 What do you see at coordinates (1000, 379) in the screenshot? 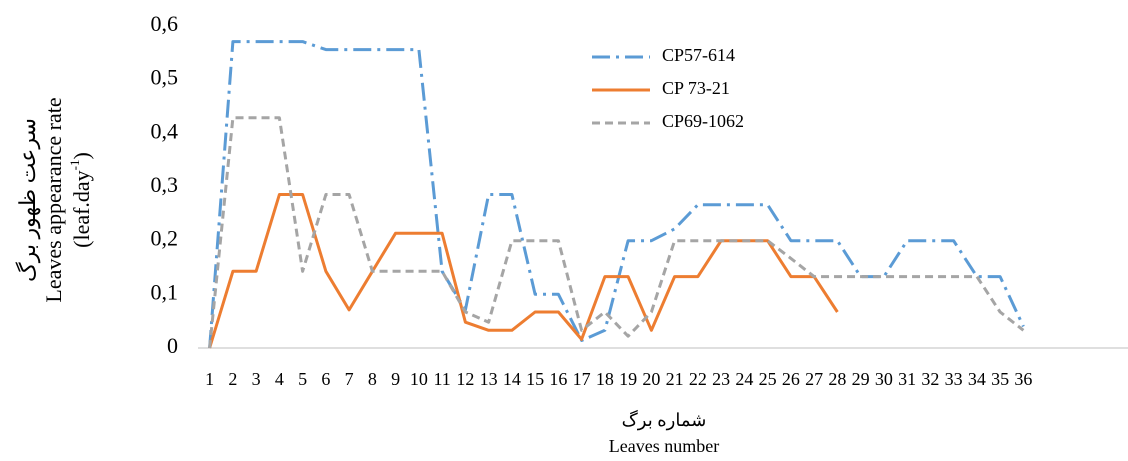
I see `x-tick-label: 35` at bounding box center [1000, 379].